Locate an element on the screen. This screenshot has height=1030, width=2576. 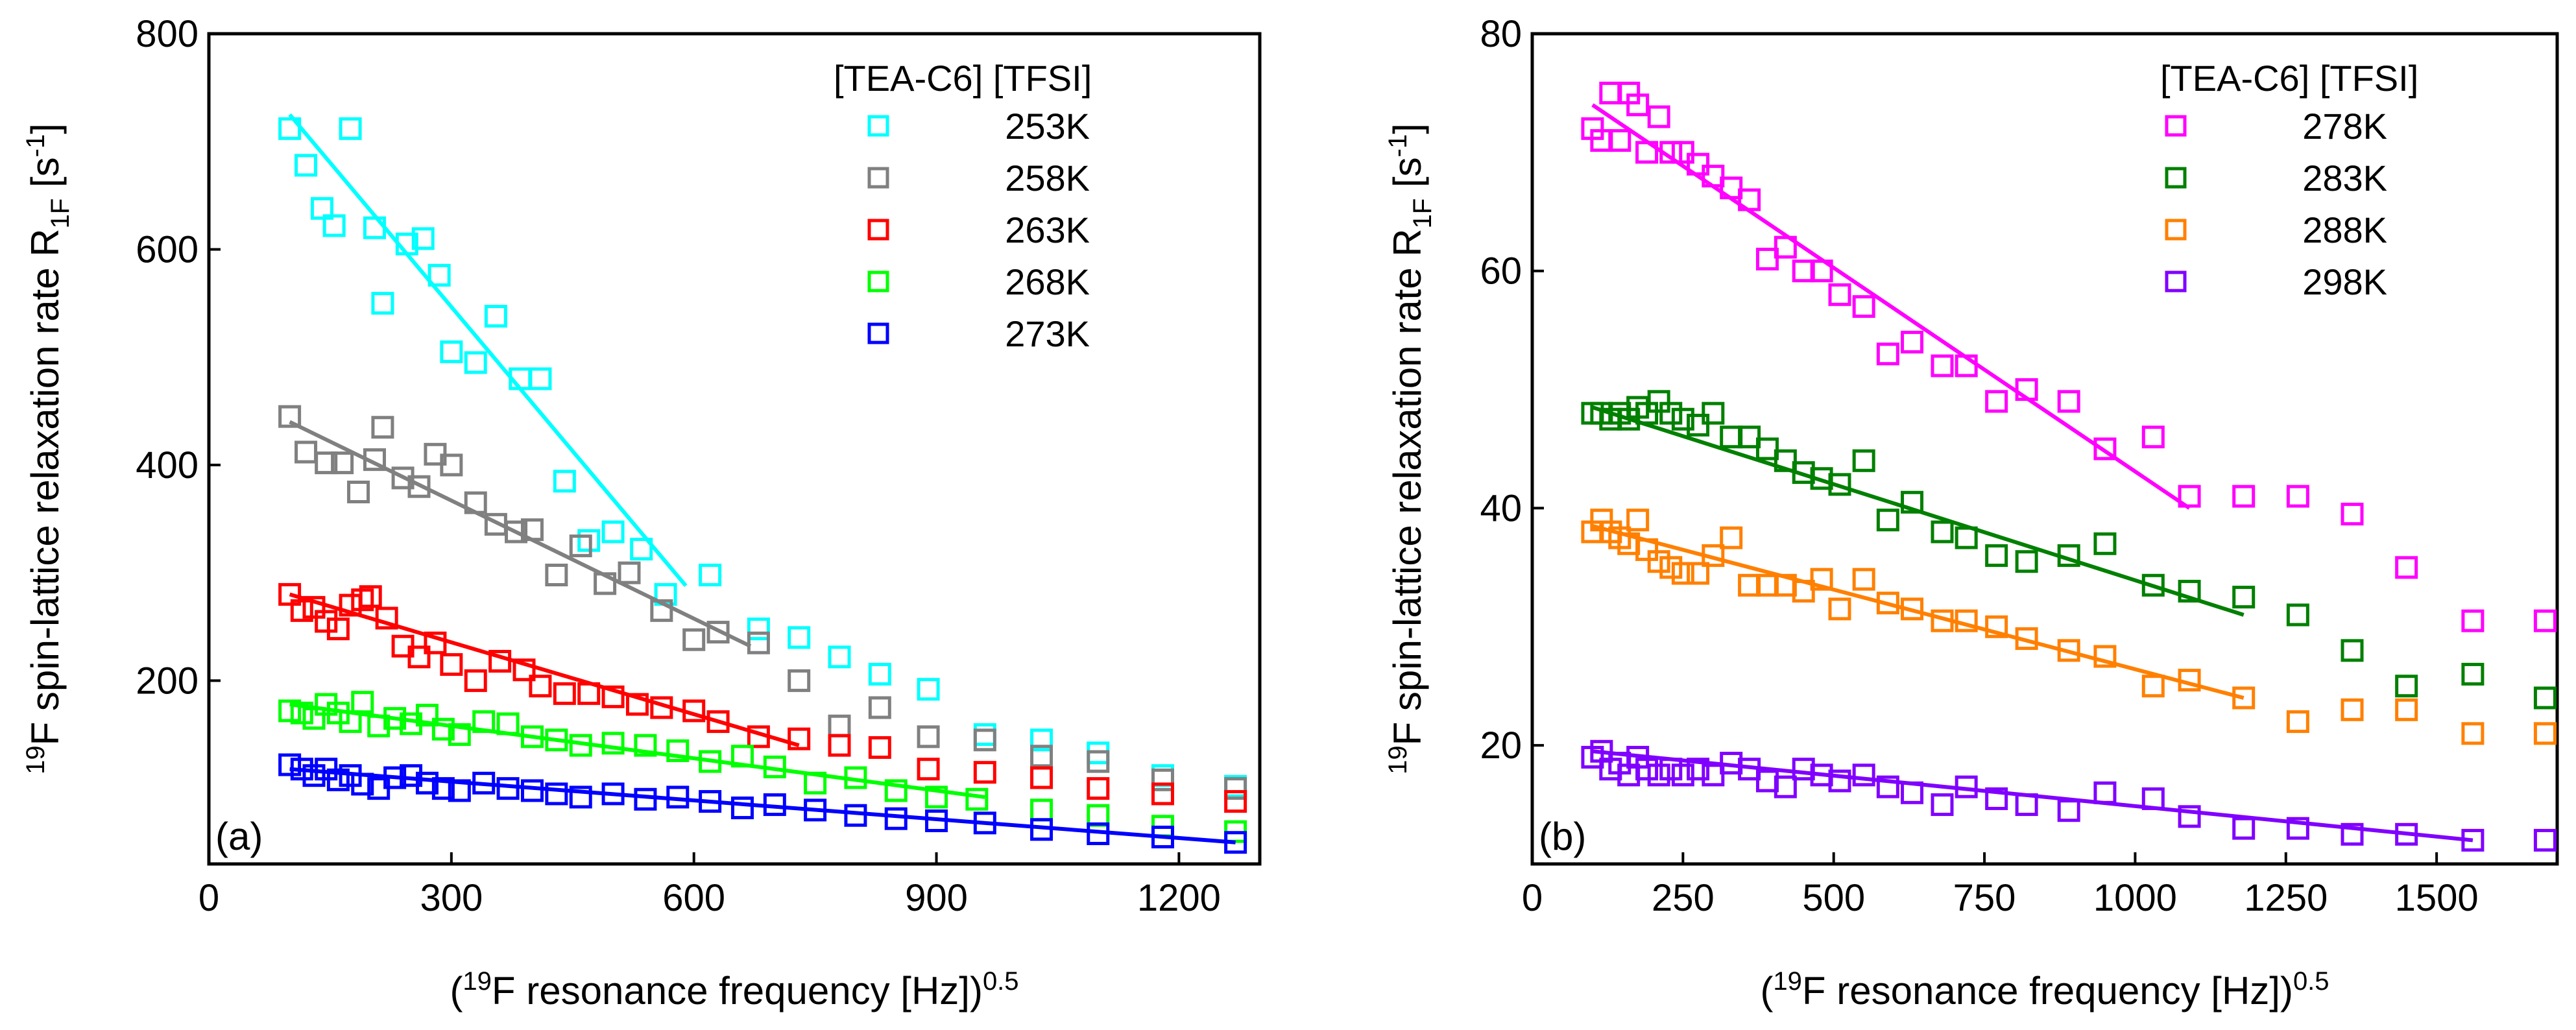
y-label-close: ] is located at coordinates (45, 128).